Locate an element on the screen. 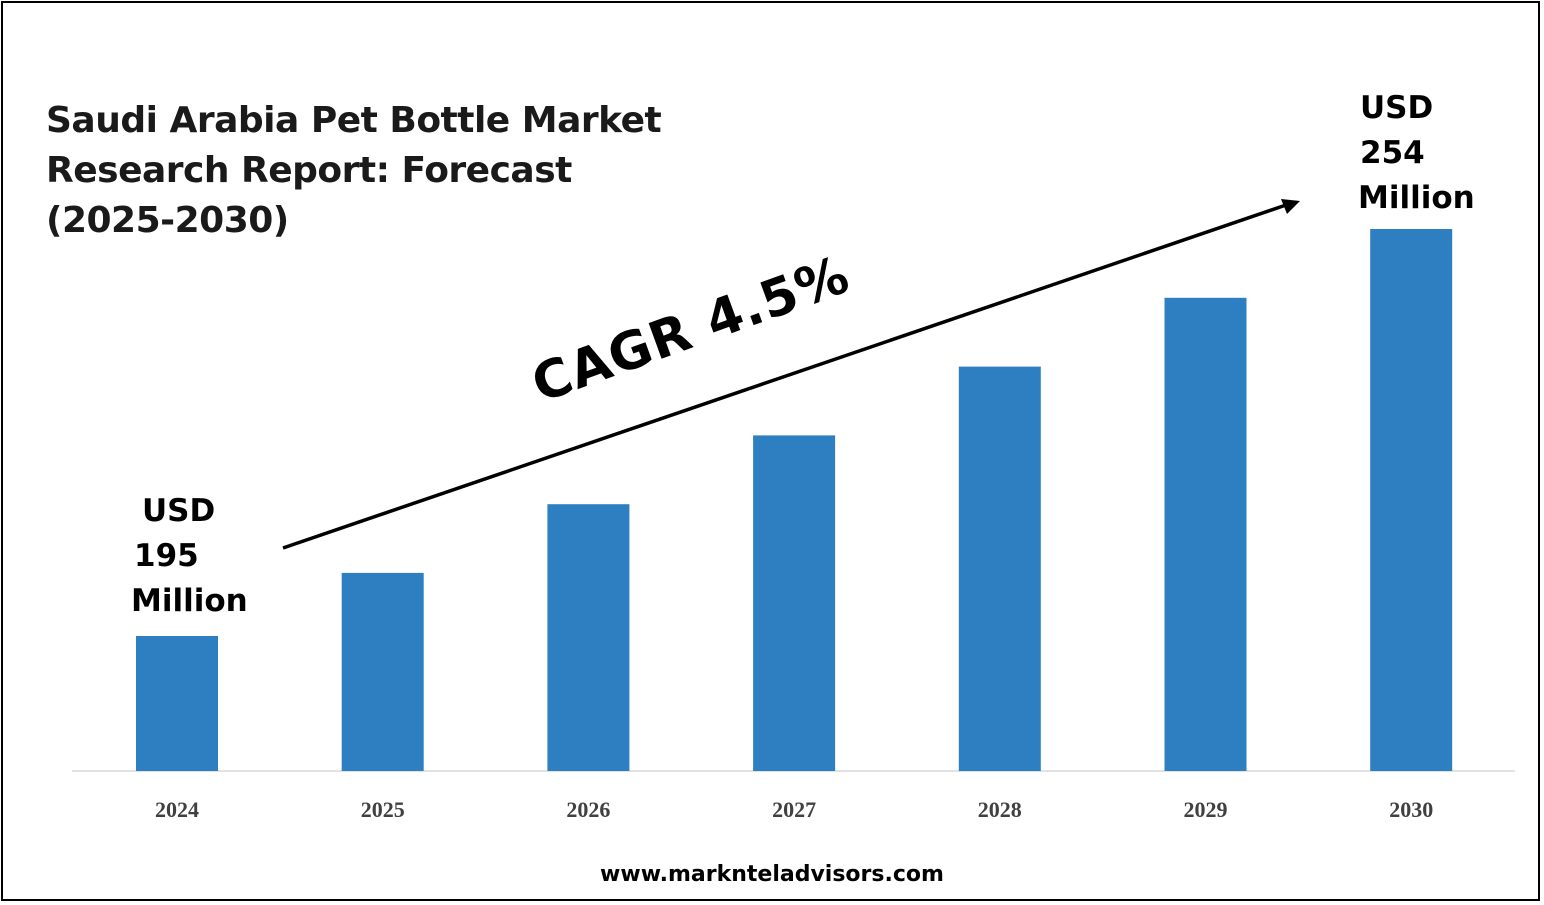  x-tick-2027: 2027 is located at coordinates (794, 809).